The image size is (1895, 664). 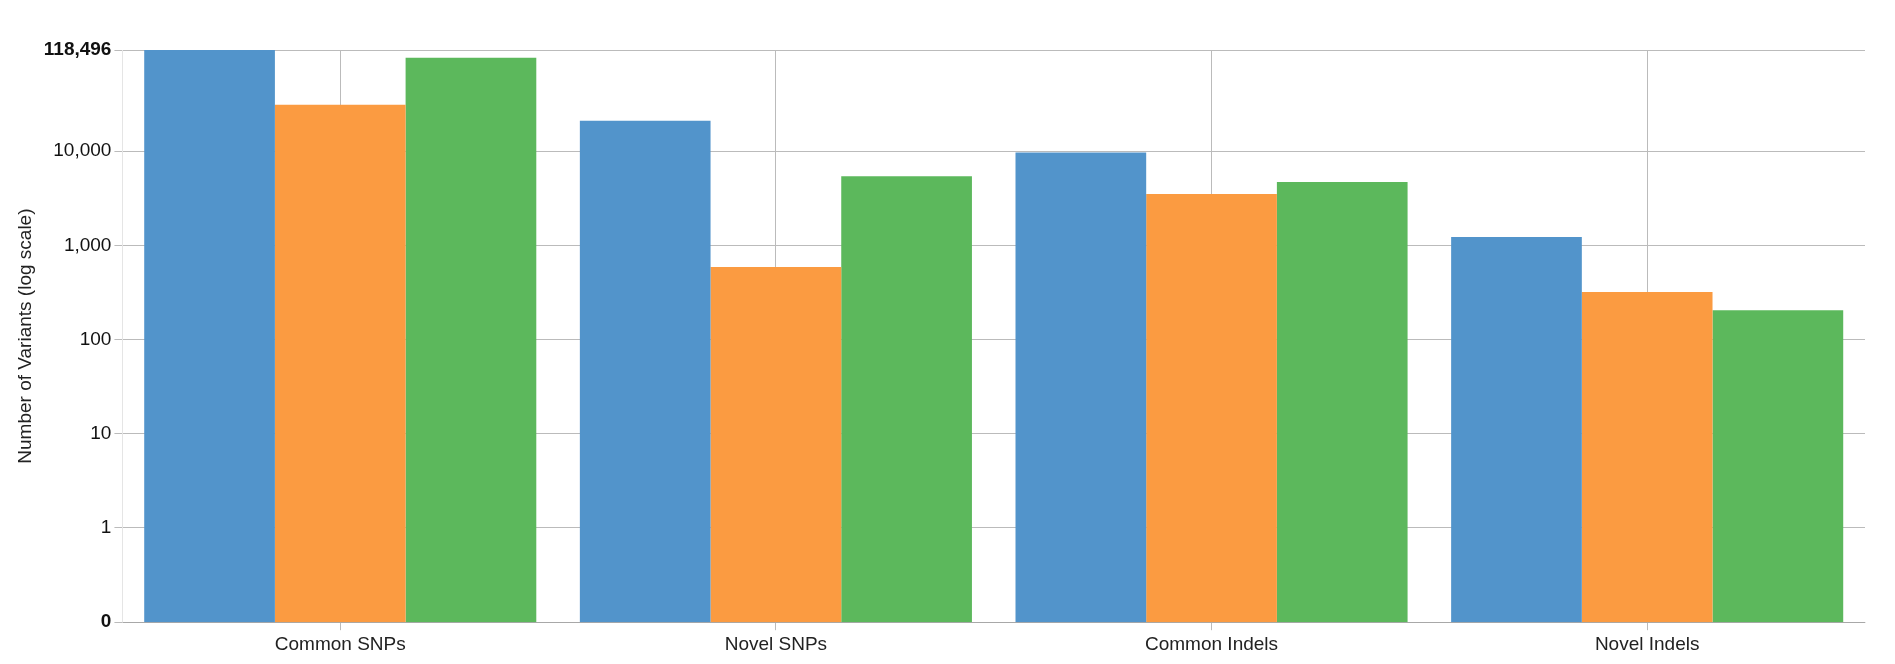 I want to click on y-tick-label: 0, so click(x=106, y=621).